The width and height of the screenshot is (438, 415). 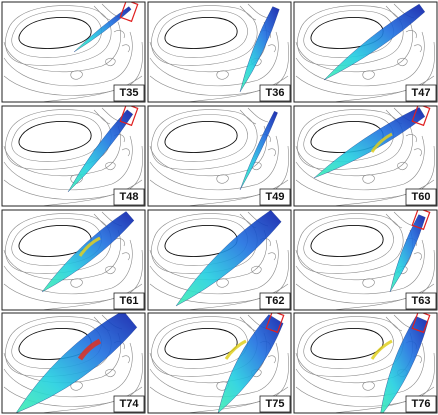 I want to click on panel-label: T35, so click(x=129, y=93).